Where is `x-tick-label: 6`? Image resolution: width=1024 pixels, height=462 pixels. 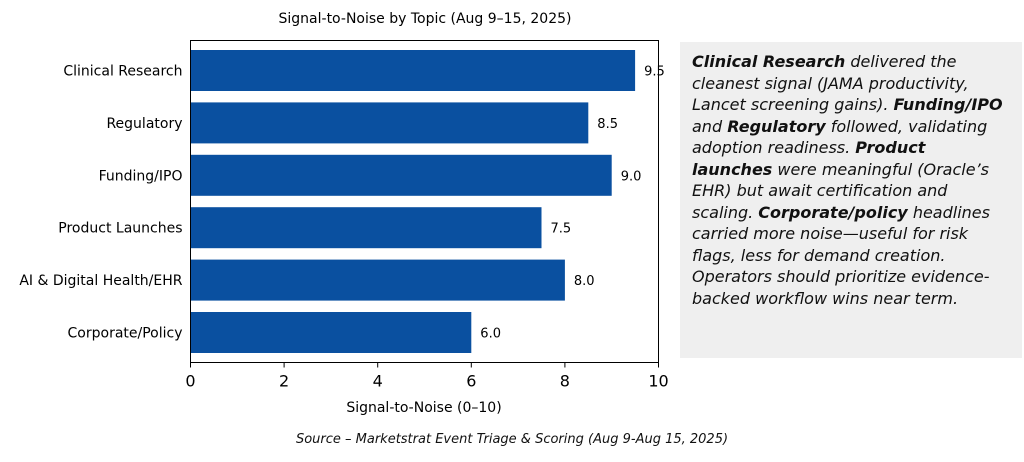 x-tick-label: 6 is located at coordinates (471, 381).